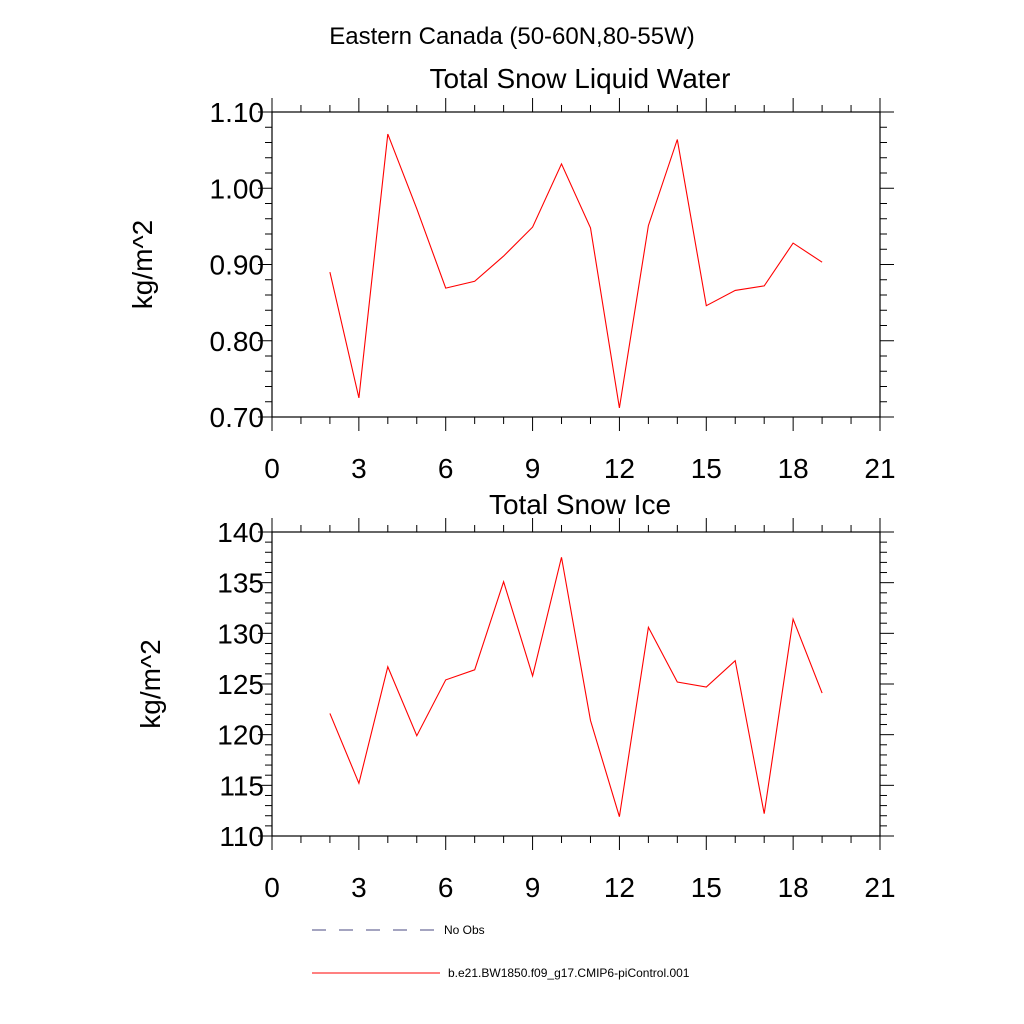 Image resolution: width=1024 pixels, height=1024 pixels. What do you see at coordinates (580, 78) in the screenshot?
I see `panel-title: Total Snow Liquid Water` at bounding box center [580, 78].